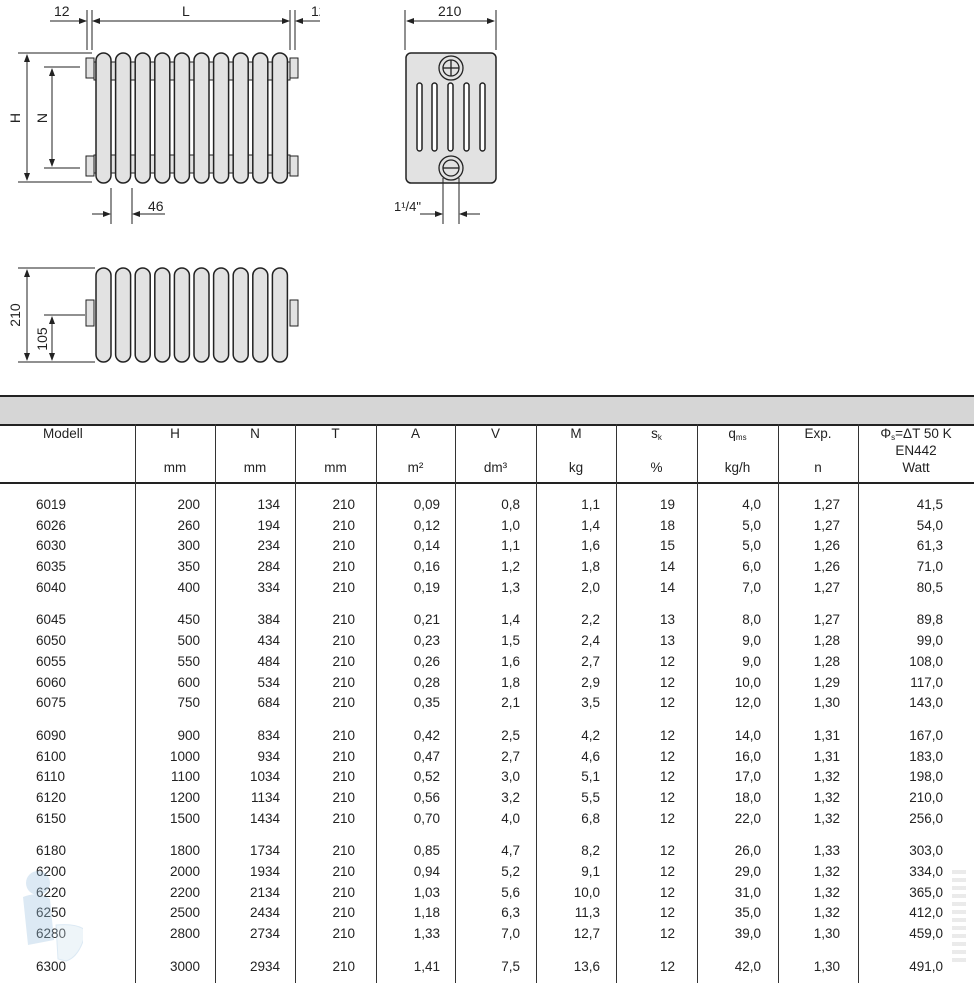 This screenshot has height=983, width=974. Describe the element at coordinates (62, 11) in the screenshot. I see `dim-left-offset: 12` at that location.